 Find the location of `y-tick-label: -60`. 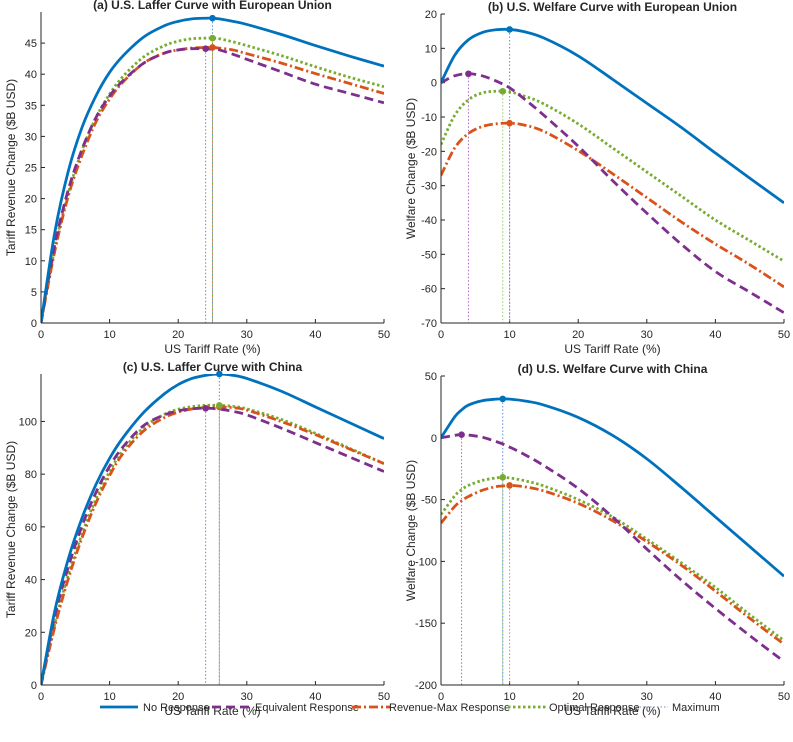

y-tick-label: -60 is located at coordinates (429, 290).